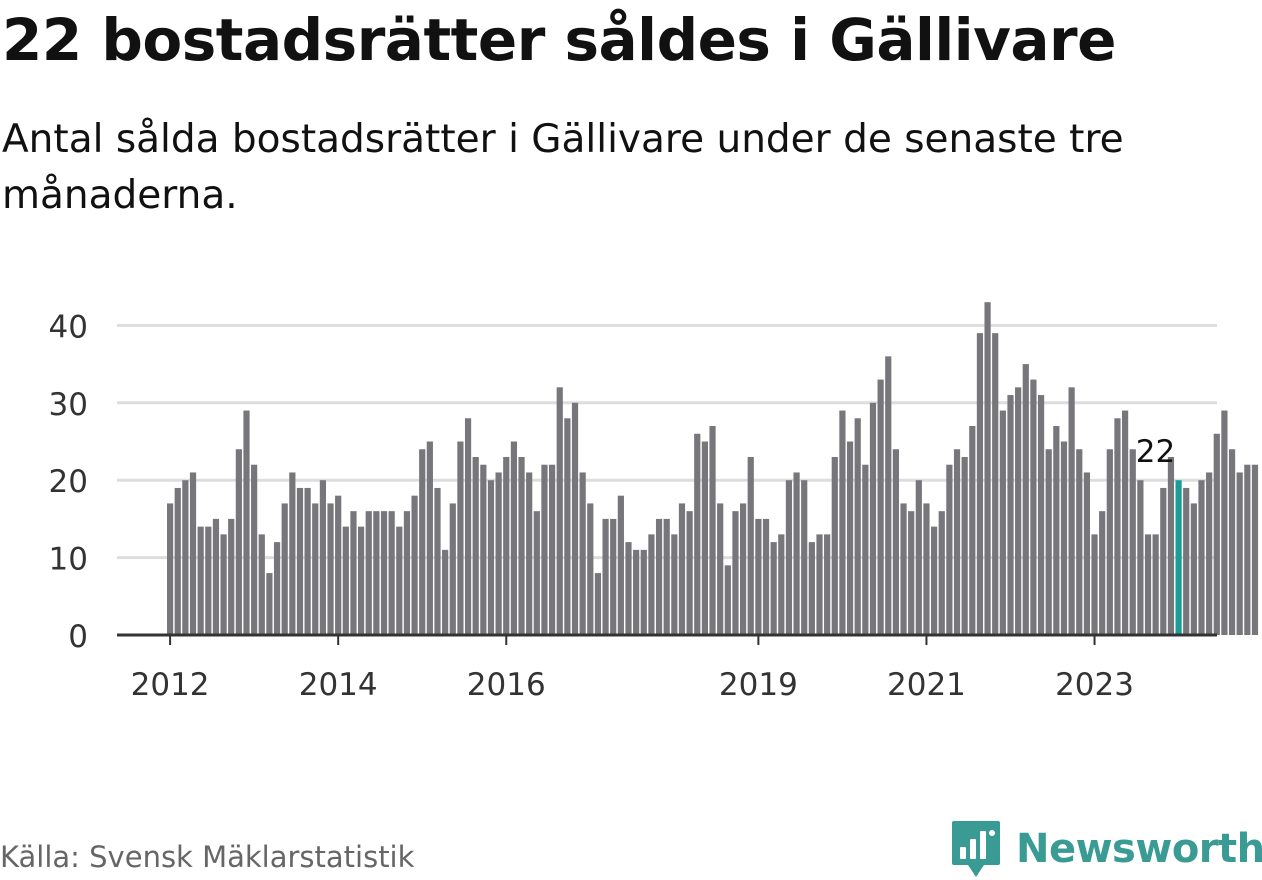 This screenshot has height=880, width=1262. I want to click on brand-logo: Newsworthy, so click(1106, 849).